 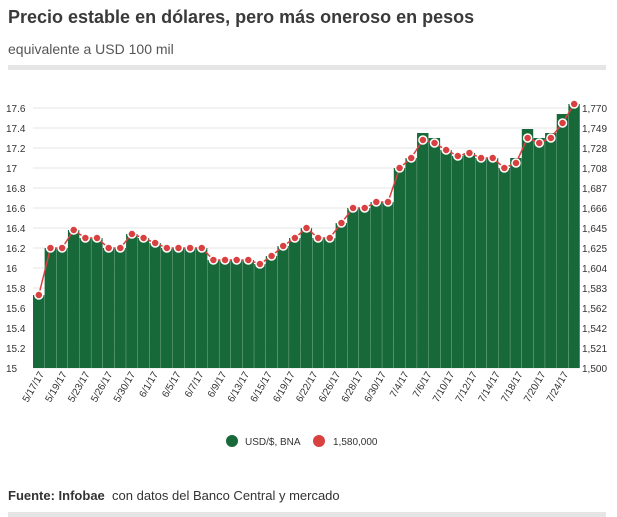 I want to click on source-label: Fuente: Infobae, so click(x=56, y=495).